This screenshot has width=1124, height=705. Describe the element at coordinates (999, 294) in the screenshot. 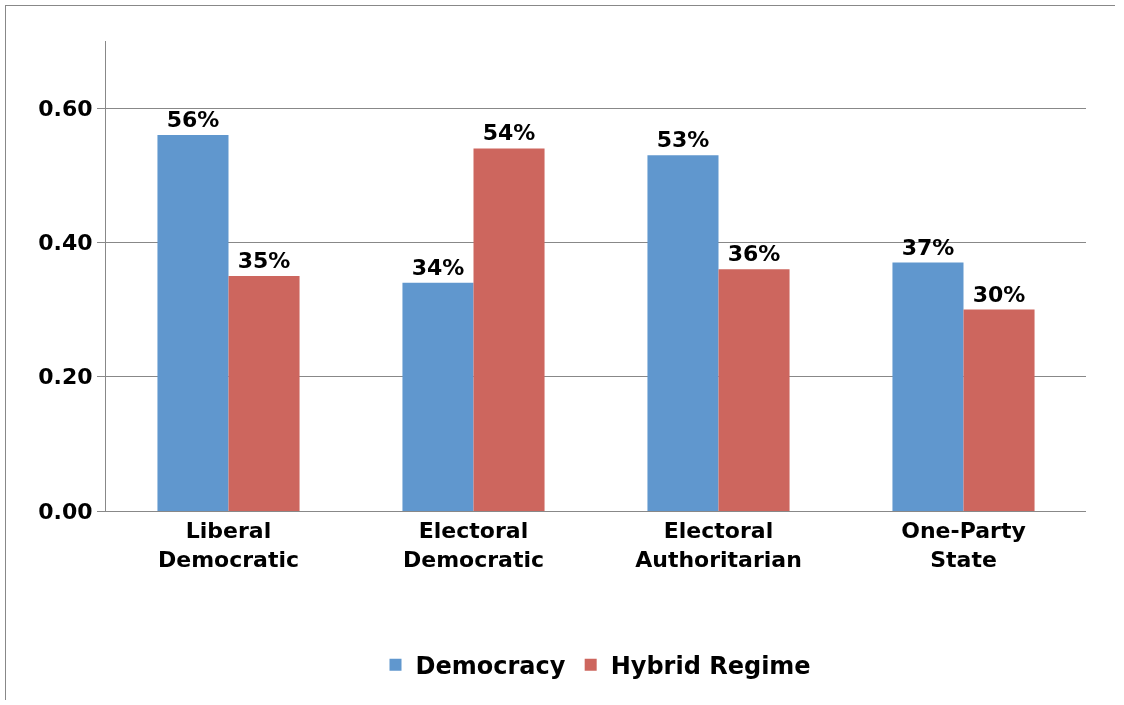

I see `data-label: 30%` at that location.